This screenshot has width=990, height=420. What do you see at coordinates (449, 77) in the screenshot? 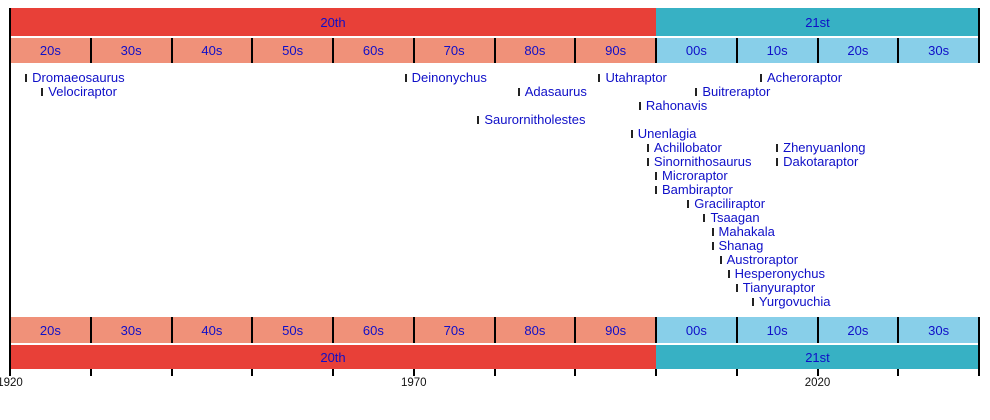
I see `taxon-label: Deinonychus` at bounding box center [449, 77].